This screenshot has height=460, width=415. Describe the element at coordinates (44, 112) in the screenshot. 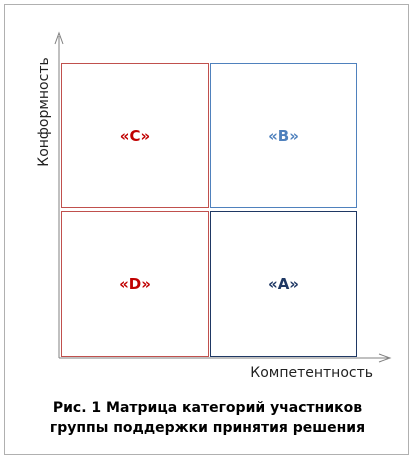

I see `y-axis-label: Конформность` at that location.